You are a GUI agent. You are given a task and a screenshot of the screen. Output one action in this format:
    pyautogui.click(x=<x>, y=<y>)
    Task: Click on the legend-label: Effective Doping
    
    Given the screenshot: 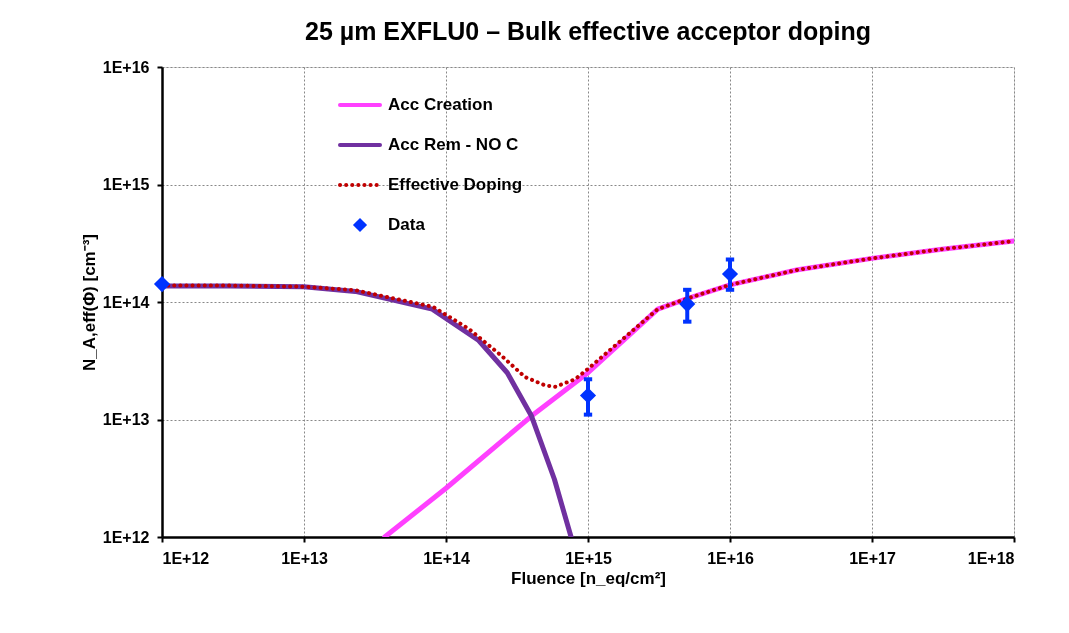 What is the action you would take?
    pyautogui.click(x=455, y=184)
    